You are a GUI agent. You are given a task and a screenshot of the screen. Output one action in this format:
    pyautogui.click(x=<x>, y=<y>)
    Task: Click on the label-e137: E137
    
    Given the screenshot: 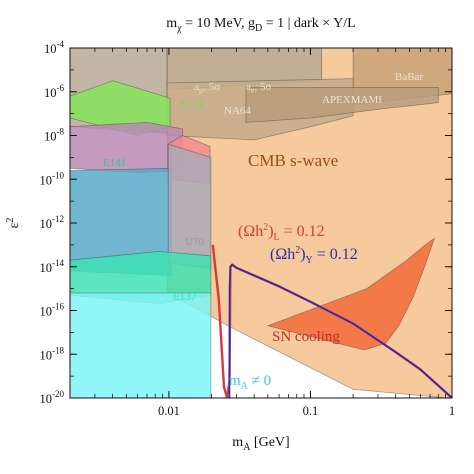 What is the action you would take?
    pyautogui.click(x=185, y=297)
    